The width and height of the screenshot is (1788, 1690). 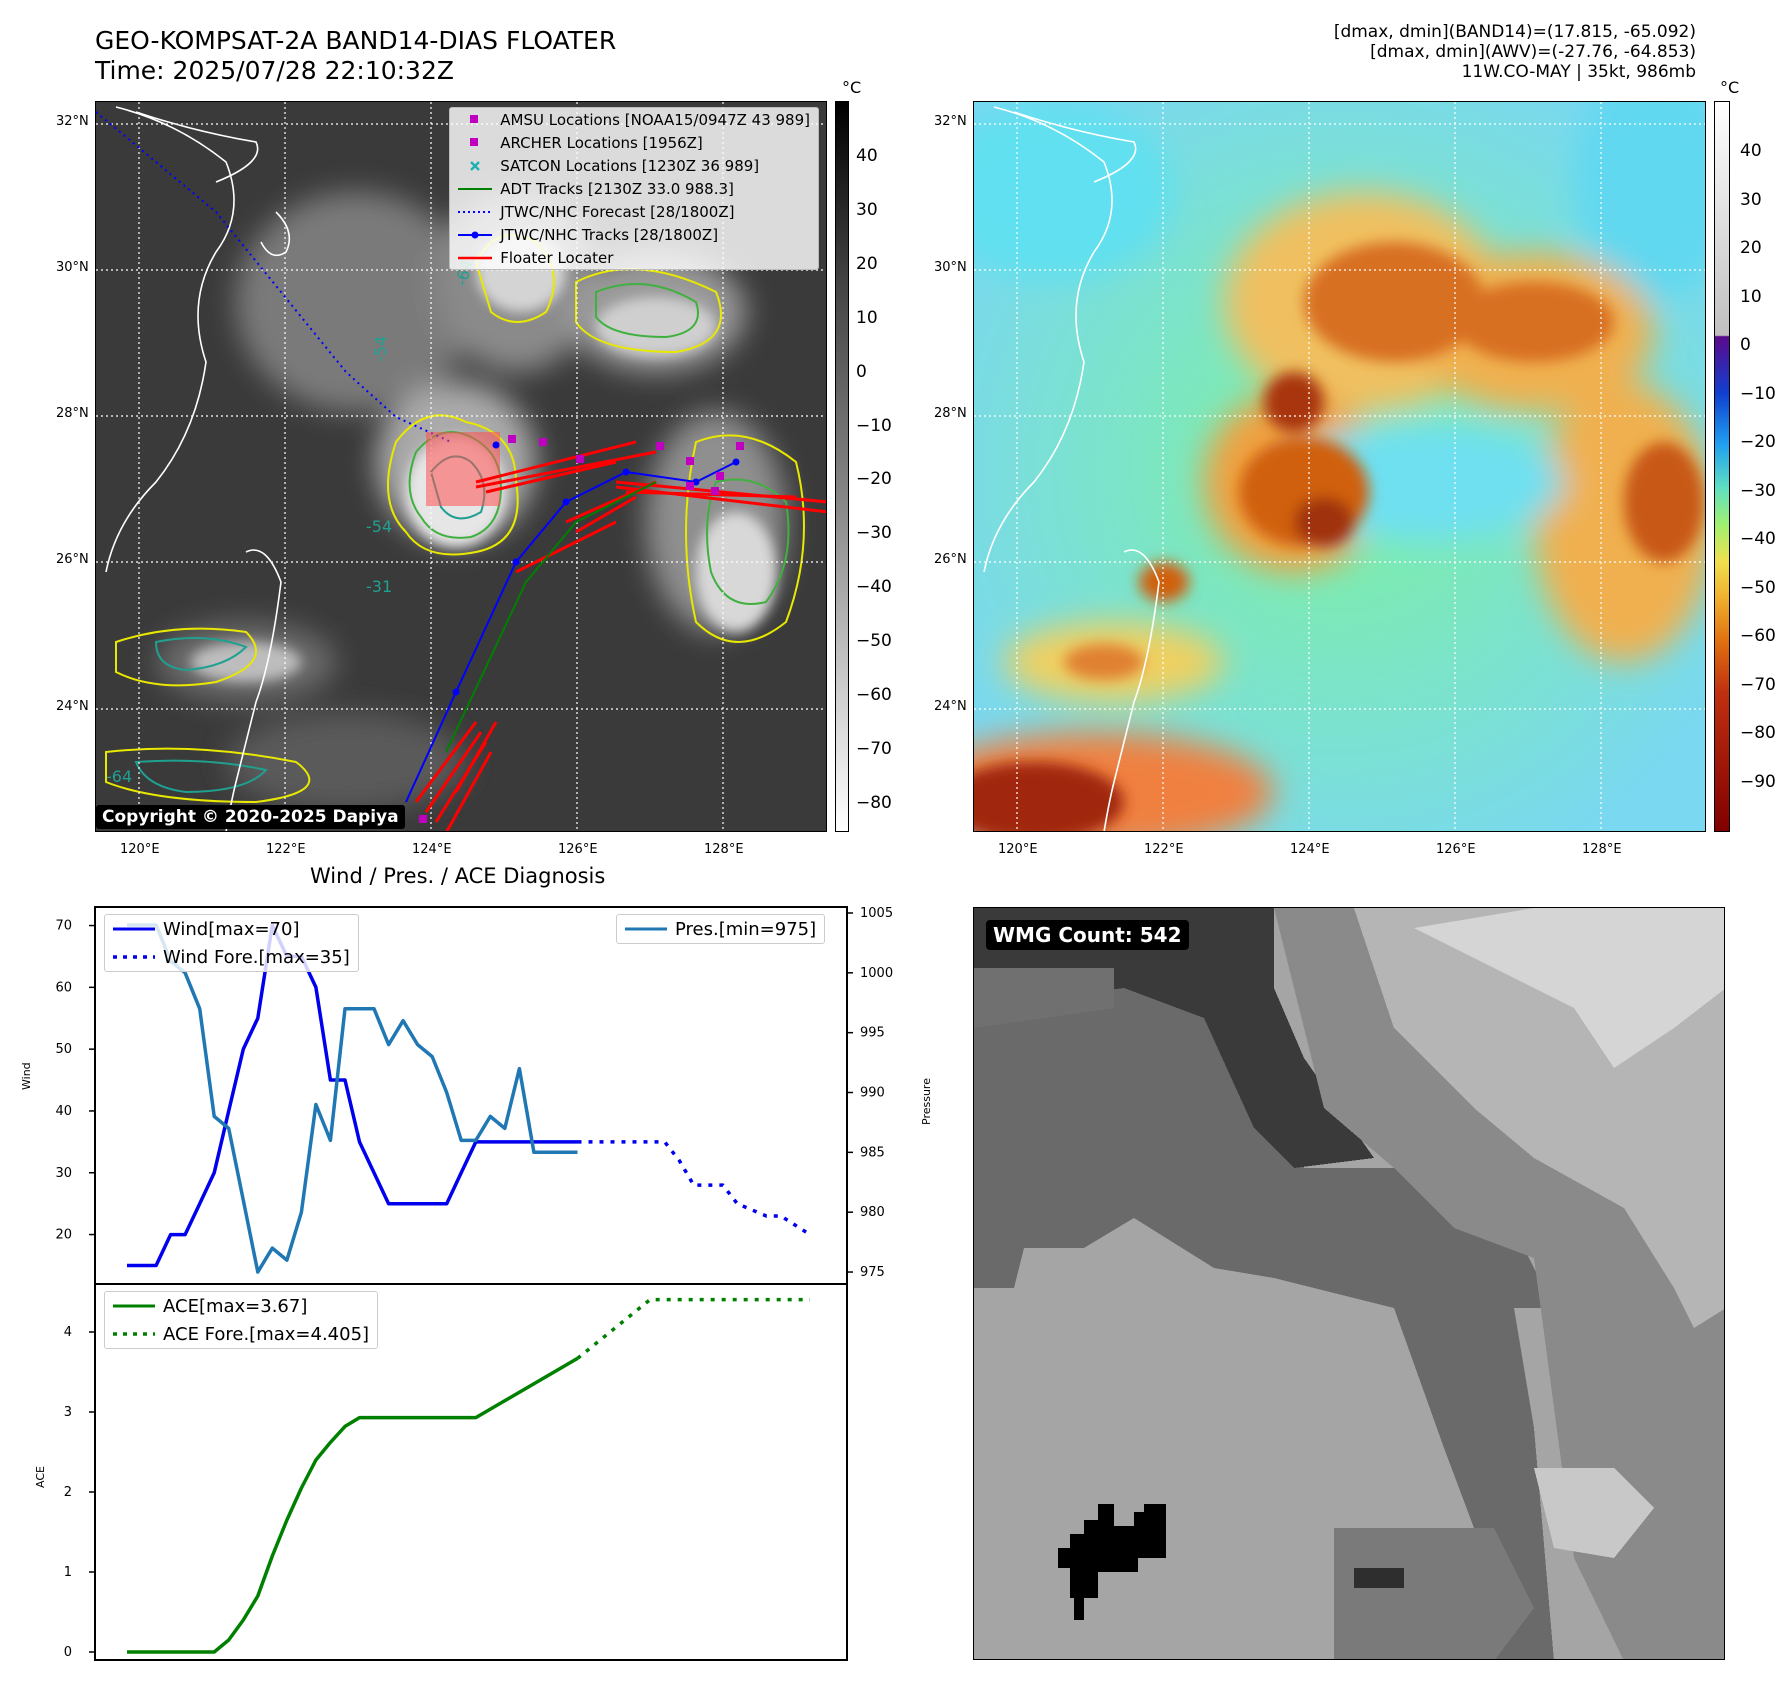 I want to click on y-tick-label: 1, so click(x=68, y=1572).